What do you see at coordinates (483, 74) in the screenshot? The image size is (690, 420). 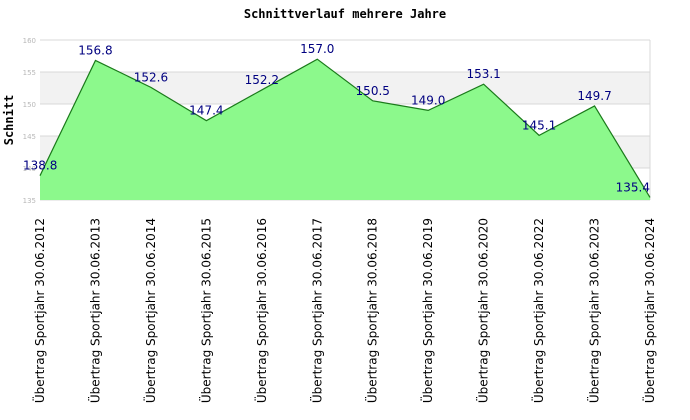 I see `data-label: 153.1` at bounding box center [483, 74].